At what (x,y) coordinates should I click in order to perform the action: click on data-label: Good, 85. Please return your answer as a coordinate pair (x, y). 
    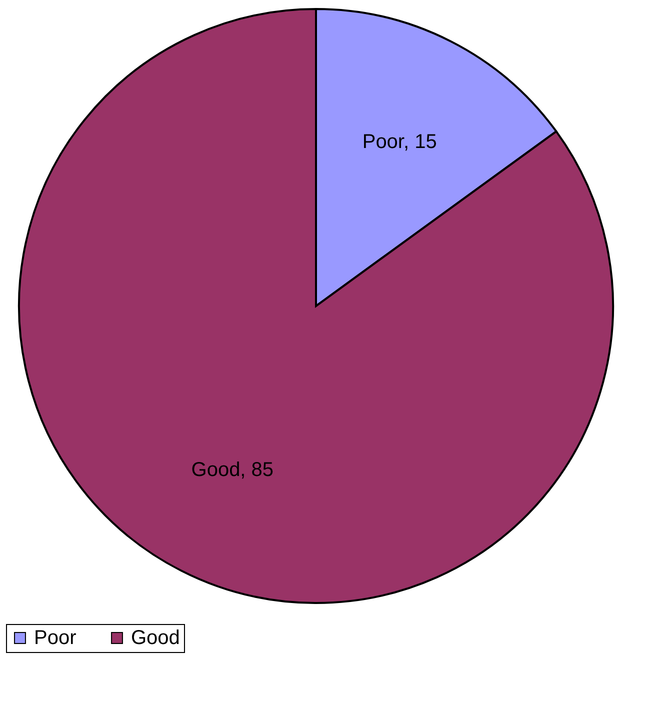
    Looking at the image, I should click on (232, 470).